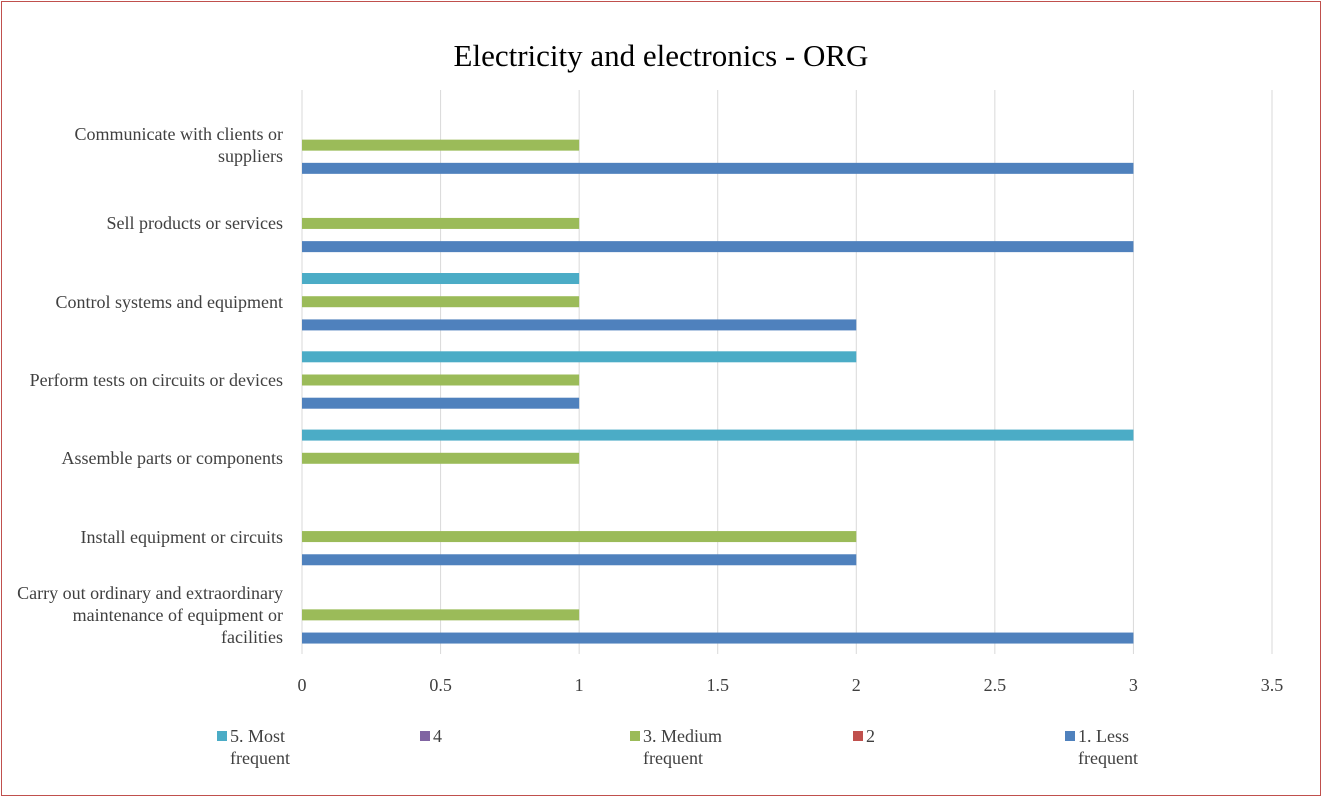 This screenshot has height=797, width=1322. What do you see at coordinates (907, 736) in the screenshot?
I see `legend-item: 2` at bounding box center [907, 736].